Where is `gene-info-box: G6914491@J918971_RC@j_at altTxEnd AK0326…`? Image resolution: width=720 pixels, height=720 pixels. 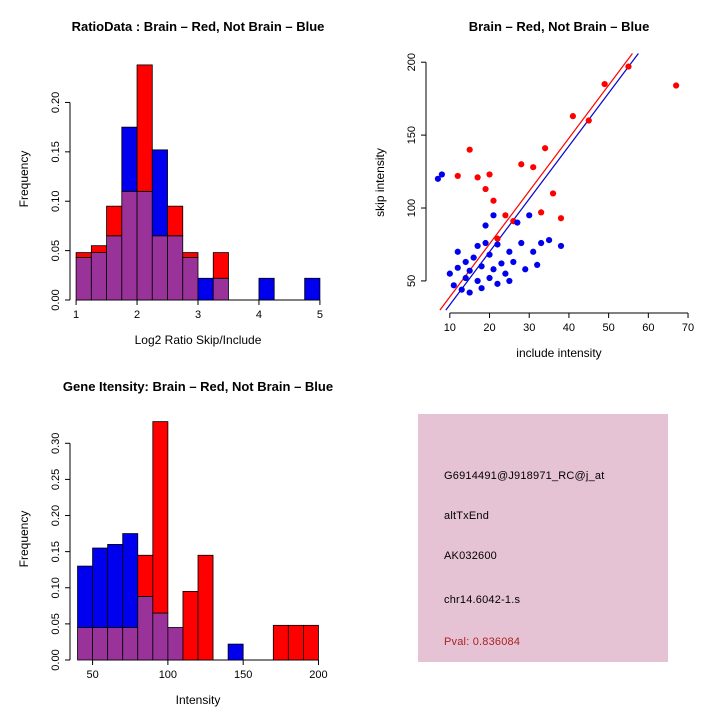
gene-info-box: G6914491@J918971_RC@j_at altTxEnd AK0326… is located at coordinates (543, 538).